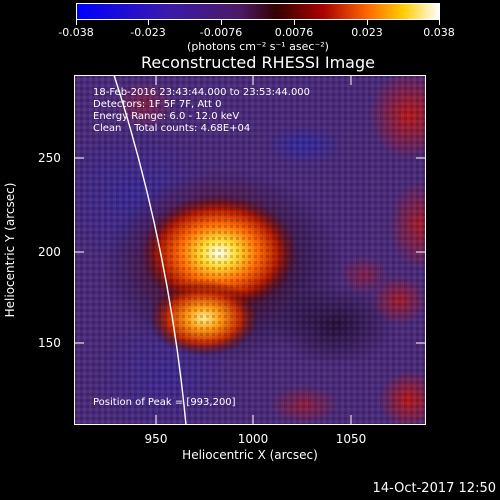 The height and width of the screenshot is (500, 500). Describe the element at coordinates (258, 46) in the screenshot. I see `colorbar-units: (photons cm⁻² s⁻¹ asec⁻²)` at that location.